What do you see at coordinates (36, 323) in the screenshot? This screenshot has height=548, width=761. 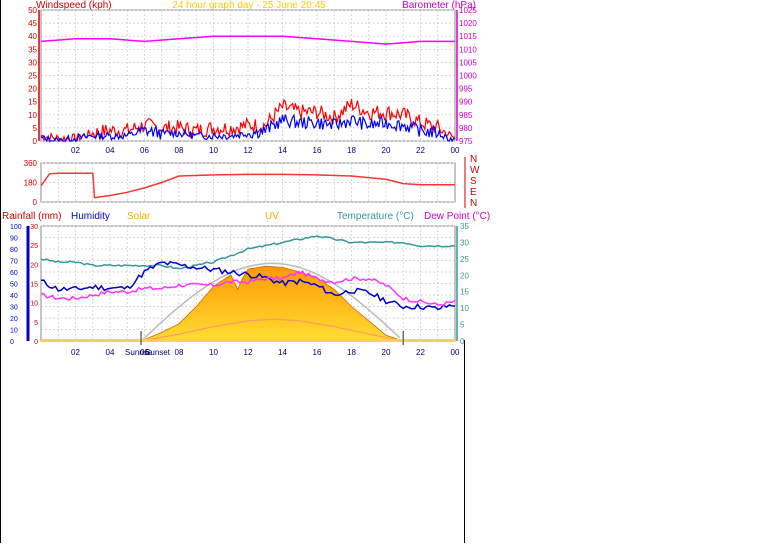 I see `rain-y-tick-label: 5` at bounding box center [36, 323].